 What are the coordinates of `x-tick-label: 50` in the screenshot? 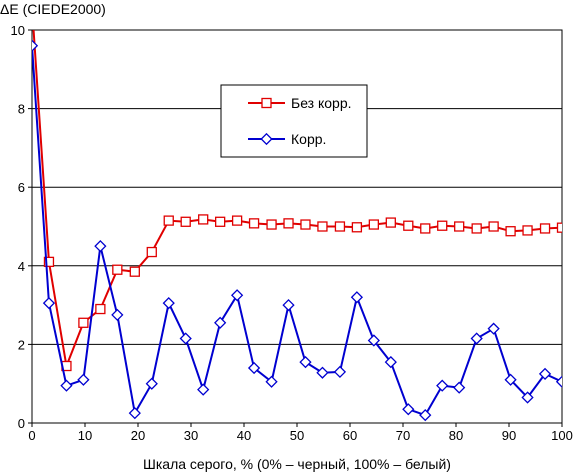 It's located at (297, 435).